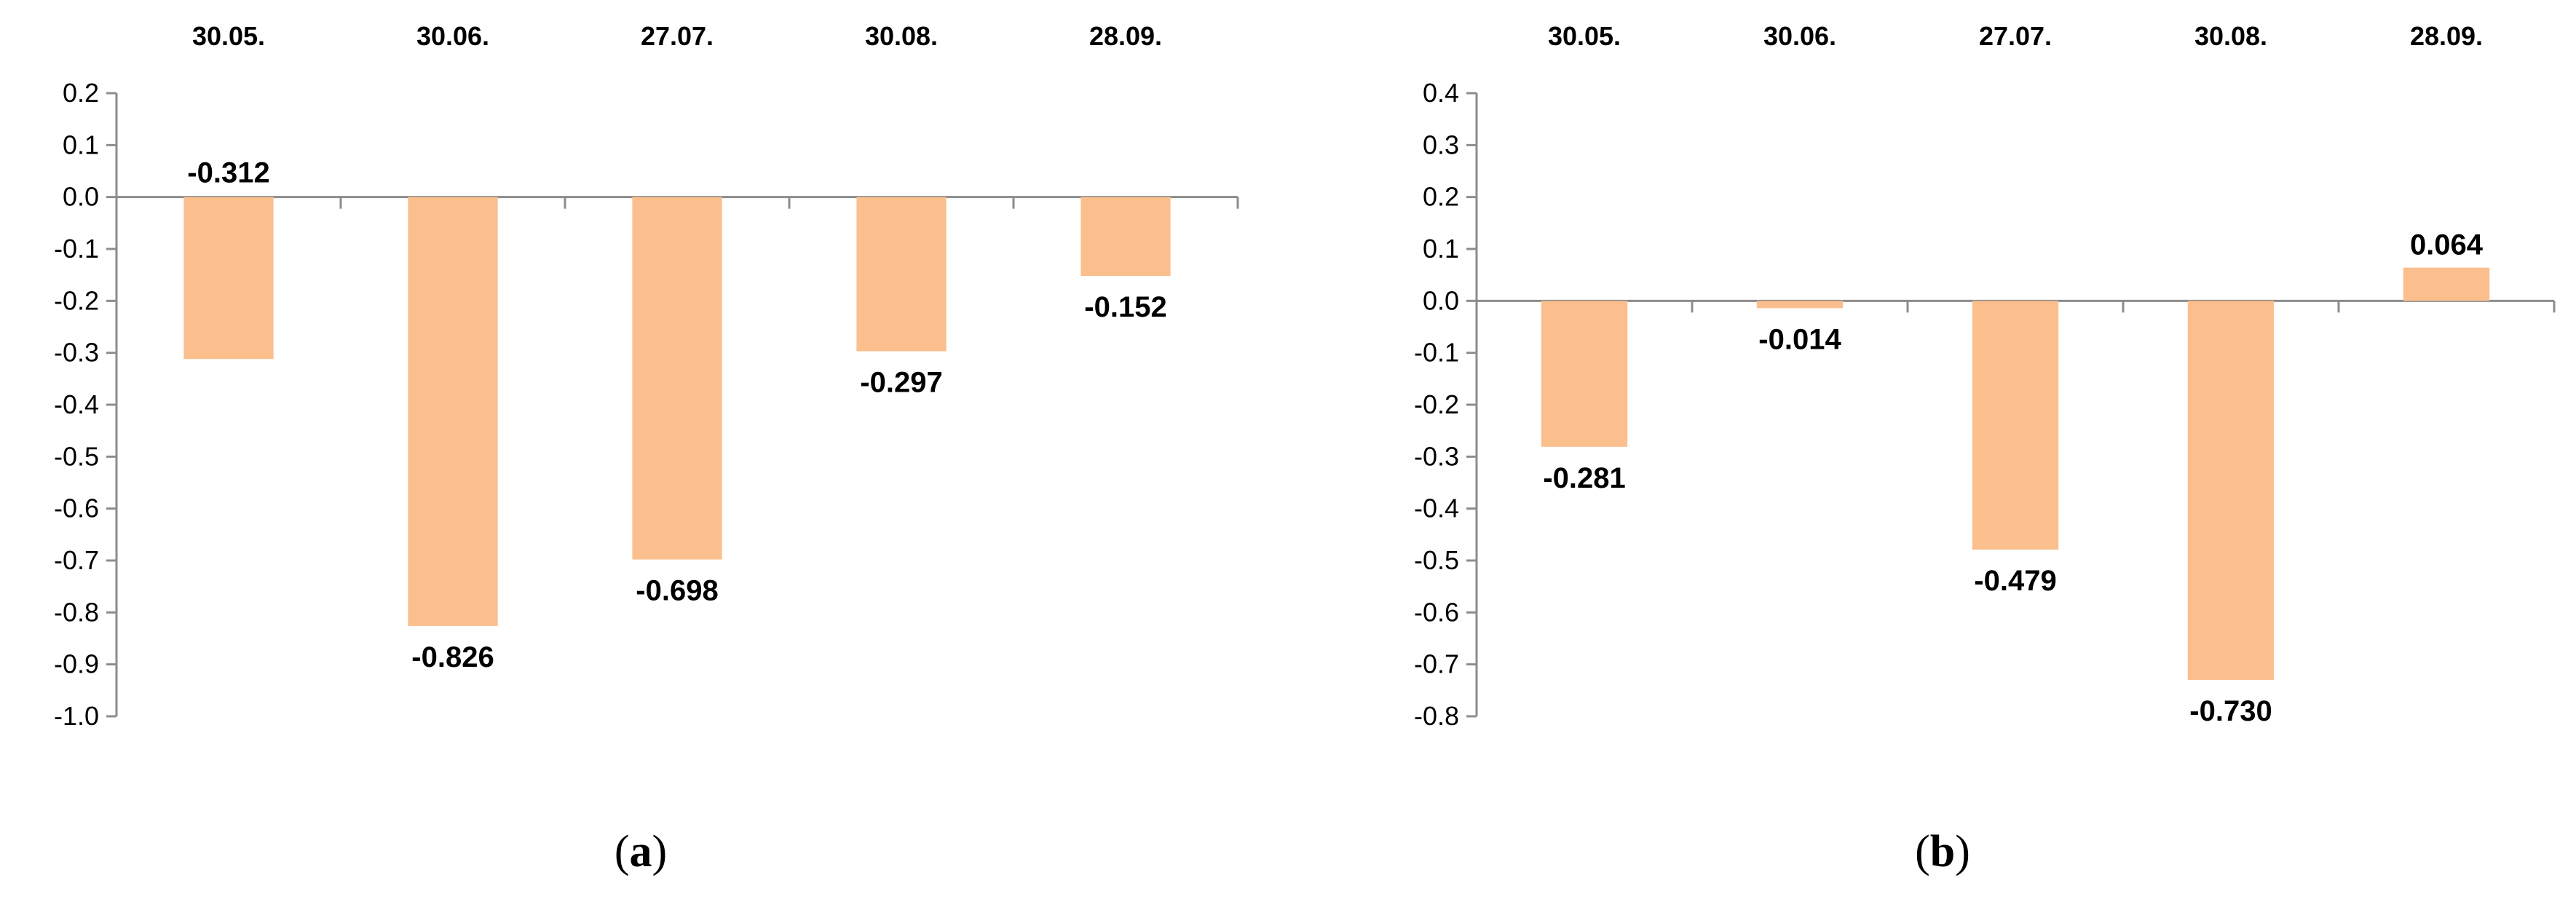 This screenshot has height=899, width=2576. What do you see at coordinates (1125, 307) in the screenshot?
I see `data-label: -0.152` at bounding box center [1125, 307].